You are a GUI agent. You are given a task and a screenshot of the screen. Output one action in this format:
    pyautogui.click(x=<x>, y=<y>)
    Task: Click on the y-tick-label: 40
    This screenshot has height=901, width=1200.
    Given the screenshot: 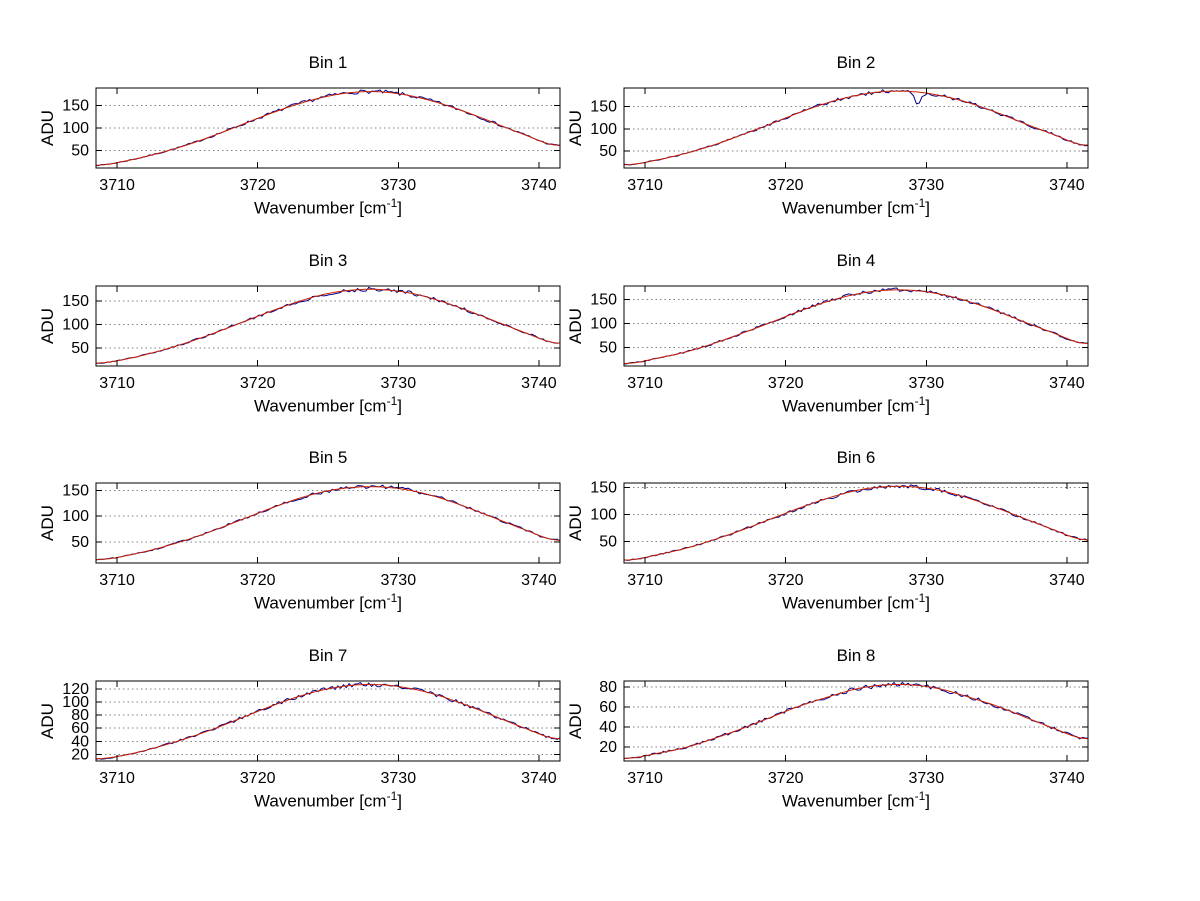 What is the action you would take?
    pyautogui.click(x=80, y=741)
    